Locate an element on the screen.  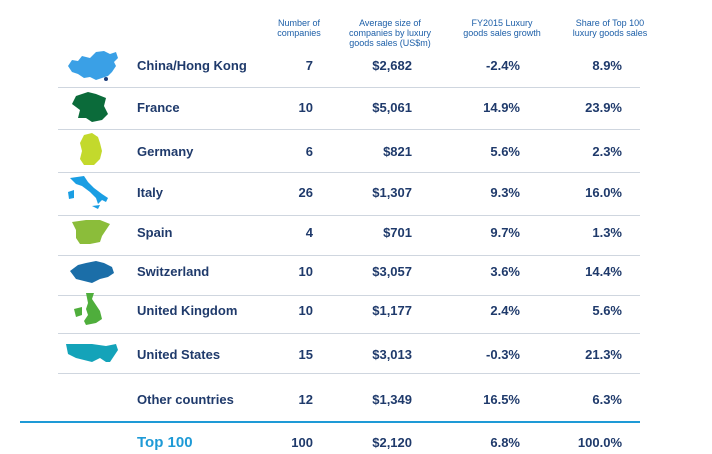
sales-share: 23.9% is located at coordinates (603, 107).